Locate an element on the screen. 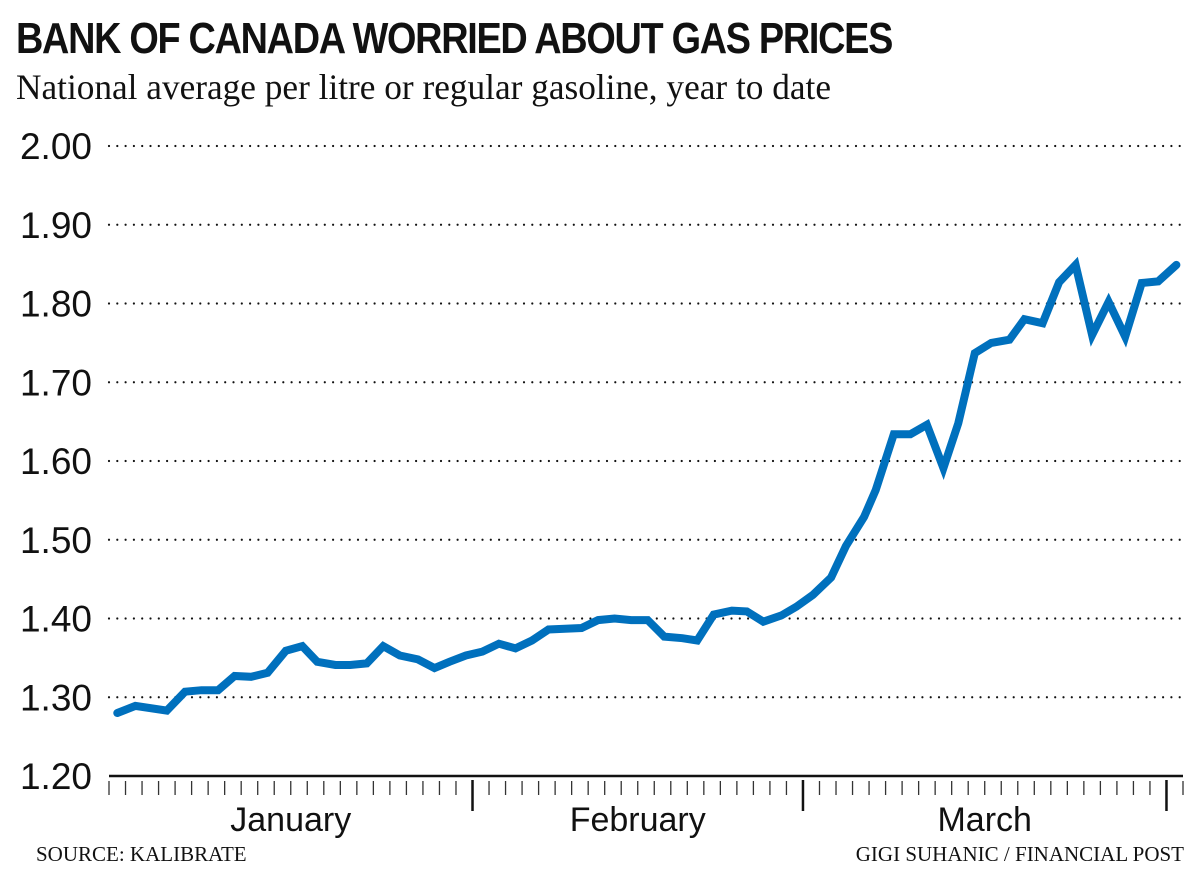  y-axis-labels: 1.20 1.30 1.40 1.50 1.60 1.70 1.80 1.90 2.00 is located at coordinates (56, 461).